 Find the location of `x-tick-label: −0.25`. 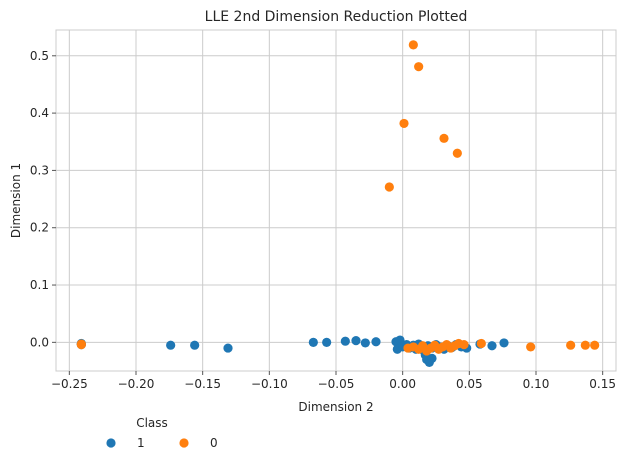

x-tick-label: −0.25 is located at coordinates (69, 384).